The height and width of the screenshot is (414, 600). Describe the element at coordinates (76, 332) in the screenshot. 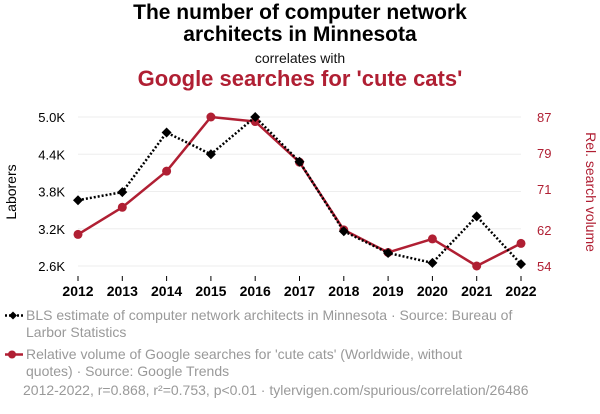

I see `legend-series-1-line-2: Larbor Statistics` at that location.